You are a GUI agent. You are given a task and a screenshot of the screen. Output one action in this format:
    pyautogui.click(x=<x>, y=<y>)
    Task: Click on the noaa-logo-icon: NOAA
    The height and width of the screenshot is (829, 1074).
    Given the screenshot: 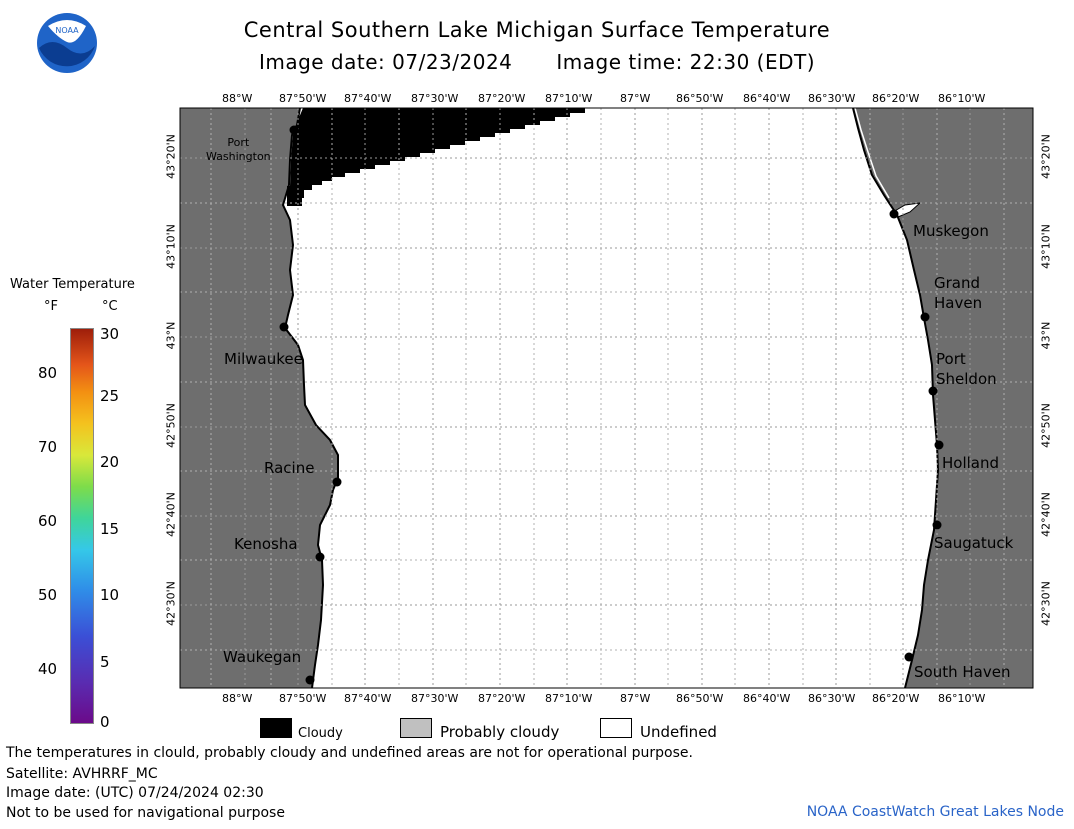 What is the action you would take?
    pyautogui.click(x=67, y=43)
    